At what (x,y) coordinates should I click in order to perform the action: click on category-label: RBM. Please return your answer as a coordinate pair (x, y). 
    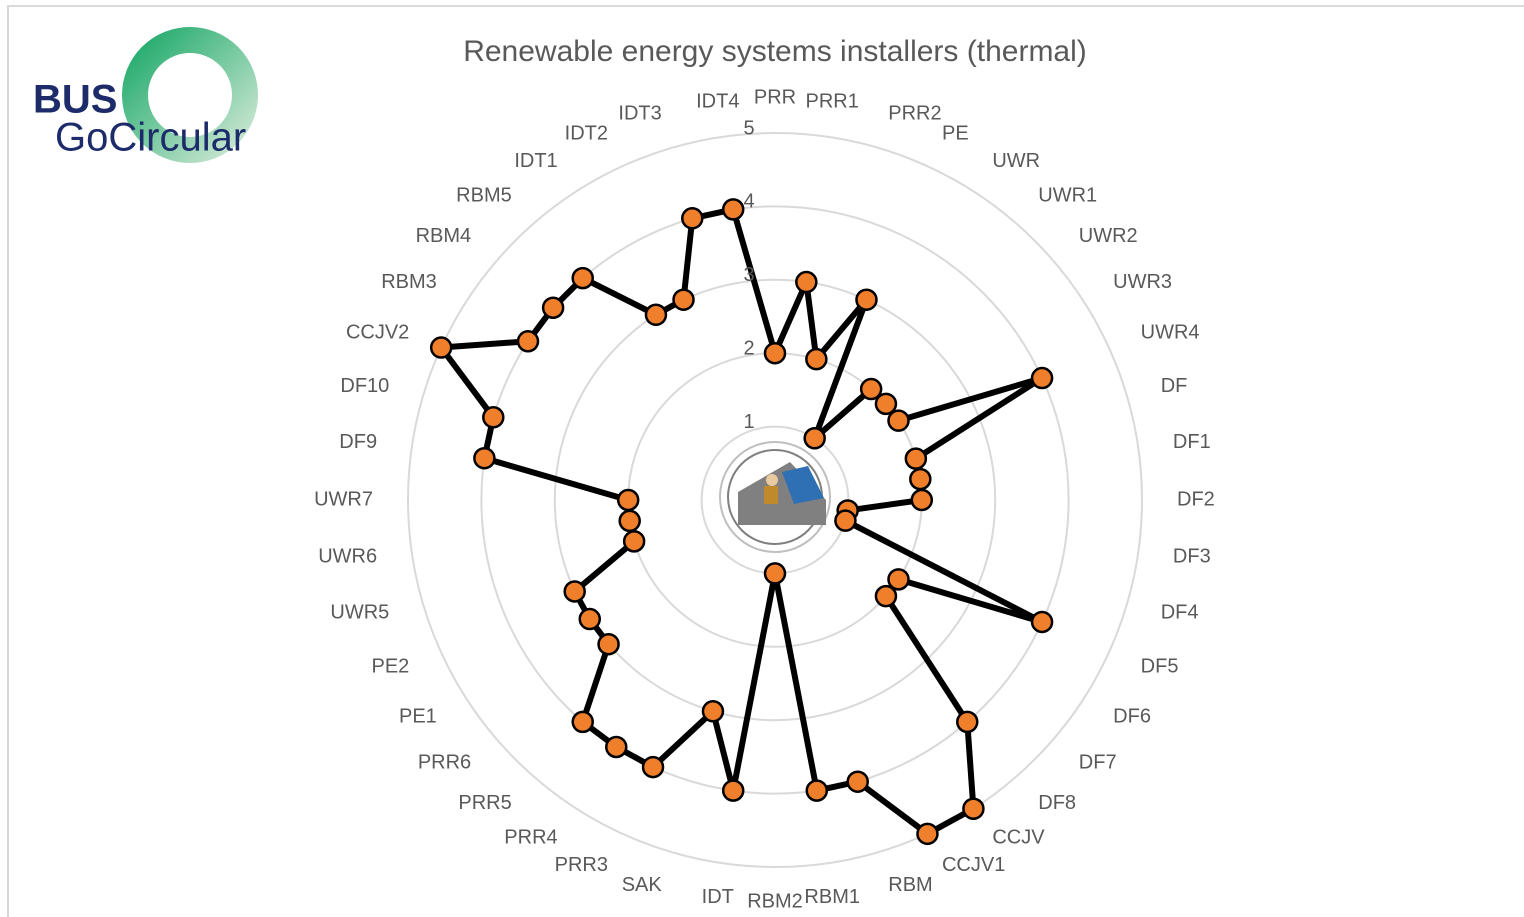
    Looking at the image, I should click on (910, 885).